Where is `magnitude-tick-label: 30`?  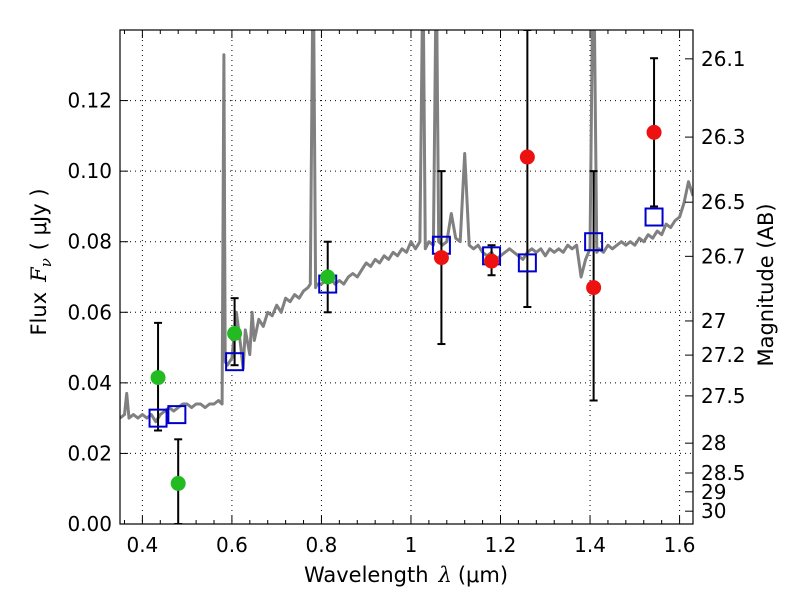
magnitude-tick-label: 30 is located at coordinates (713, 511).